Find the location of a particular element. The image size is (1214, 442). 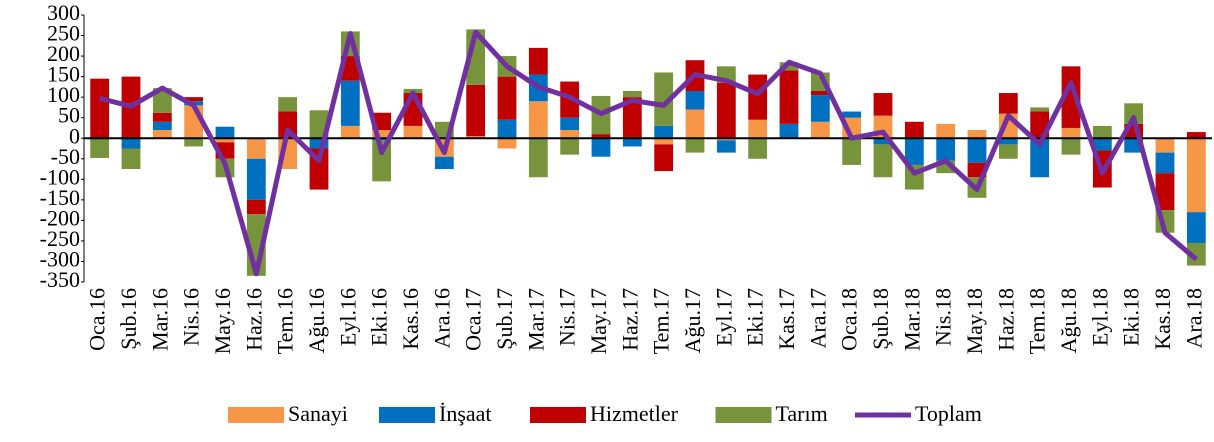

x-tick-label: Eyl.18 is located at coordinates (1099, 317).